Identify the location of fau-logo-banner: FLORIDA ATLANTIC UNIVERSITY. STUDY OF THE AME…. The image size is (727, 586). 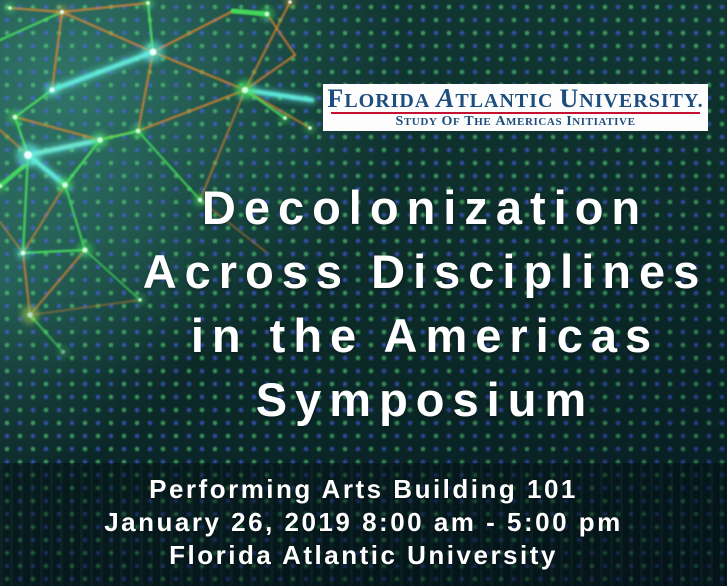
(515, 107).